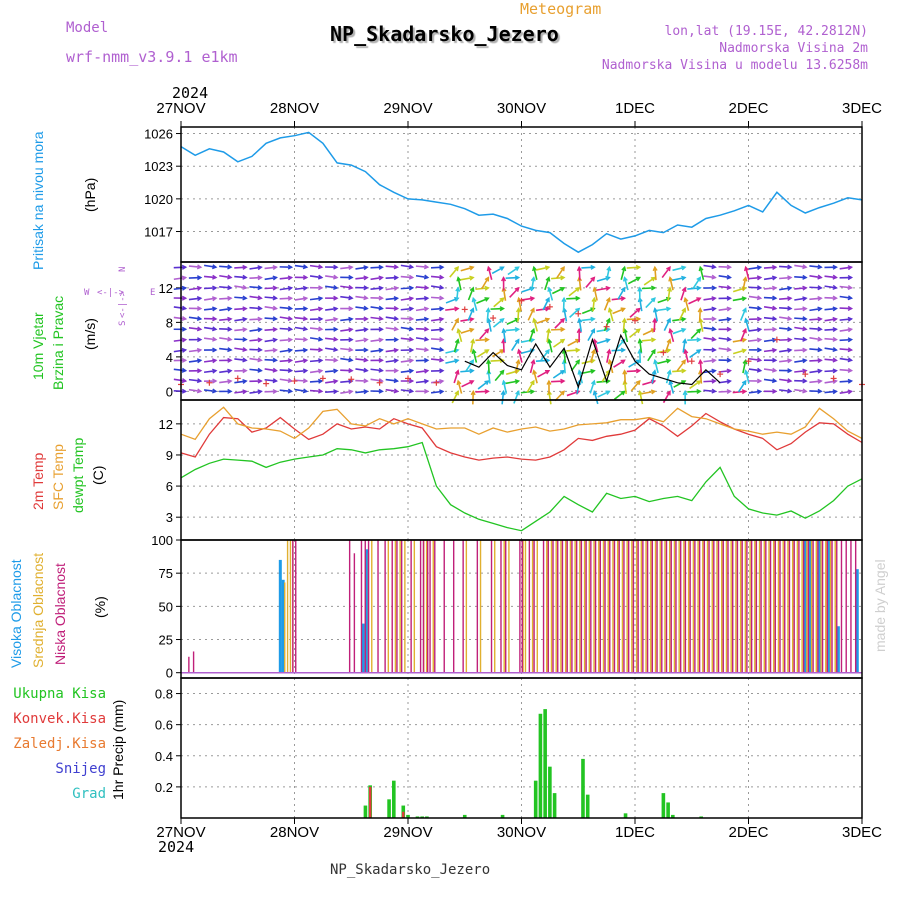 The image size is (900, 900). I want to click on y-tick-label: 1026, so click(158, 134).